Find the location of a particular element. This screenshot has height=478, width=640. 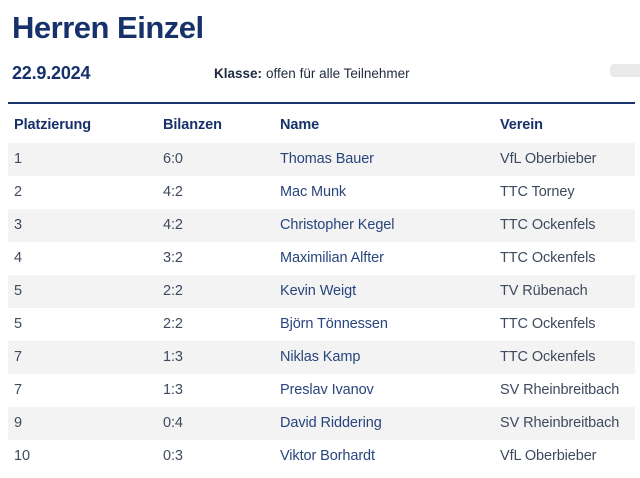

table-row: 3 4:2 Christopher Kegel TTC Ockenfels is located at coordinates (321, 225).